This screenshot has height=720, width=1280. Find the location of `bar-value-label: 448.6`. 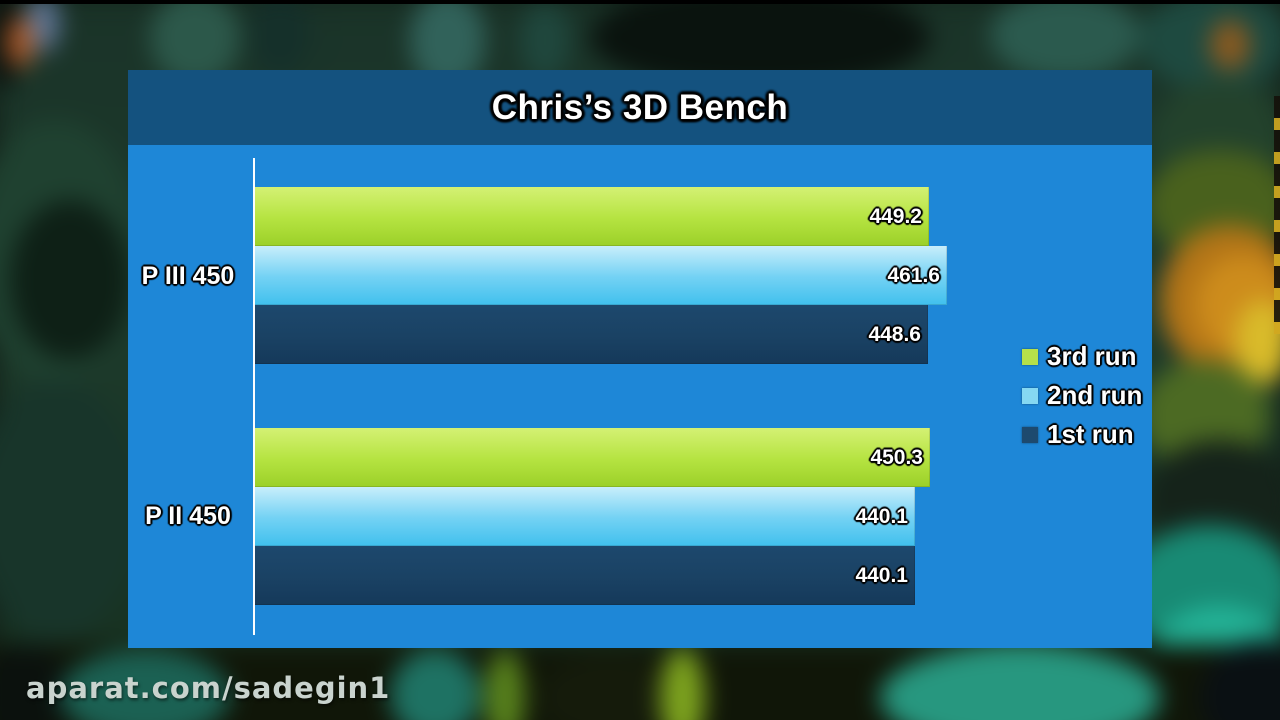

bar-value-label: 448.6 is located at coordinates (894, 334).